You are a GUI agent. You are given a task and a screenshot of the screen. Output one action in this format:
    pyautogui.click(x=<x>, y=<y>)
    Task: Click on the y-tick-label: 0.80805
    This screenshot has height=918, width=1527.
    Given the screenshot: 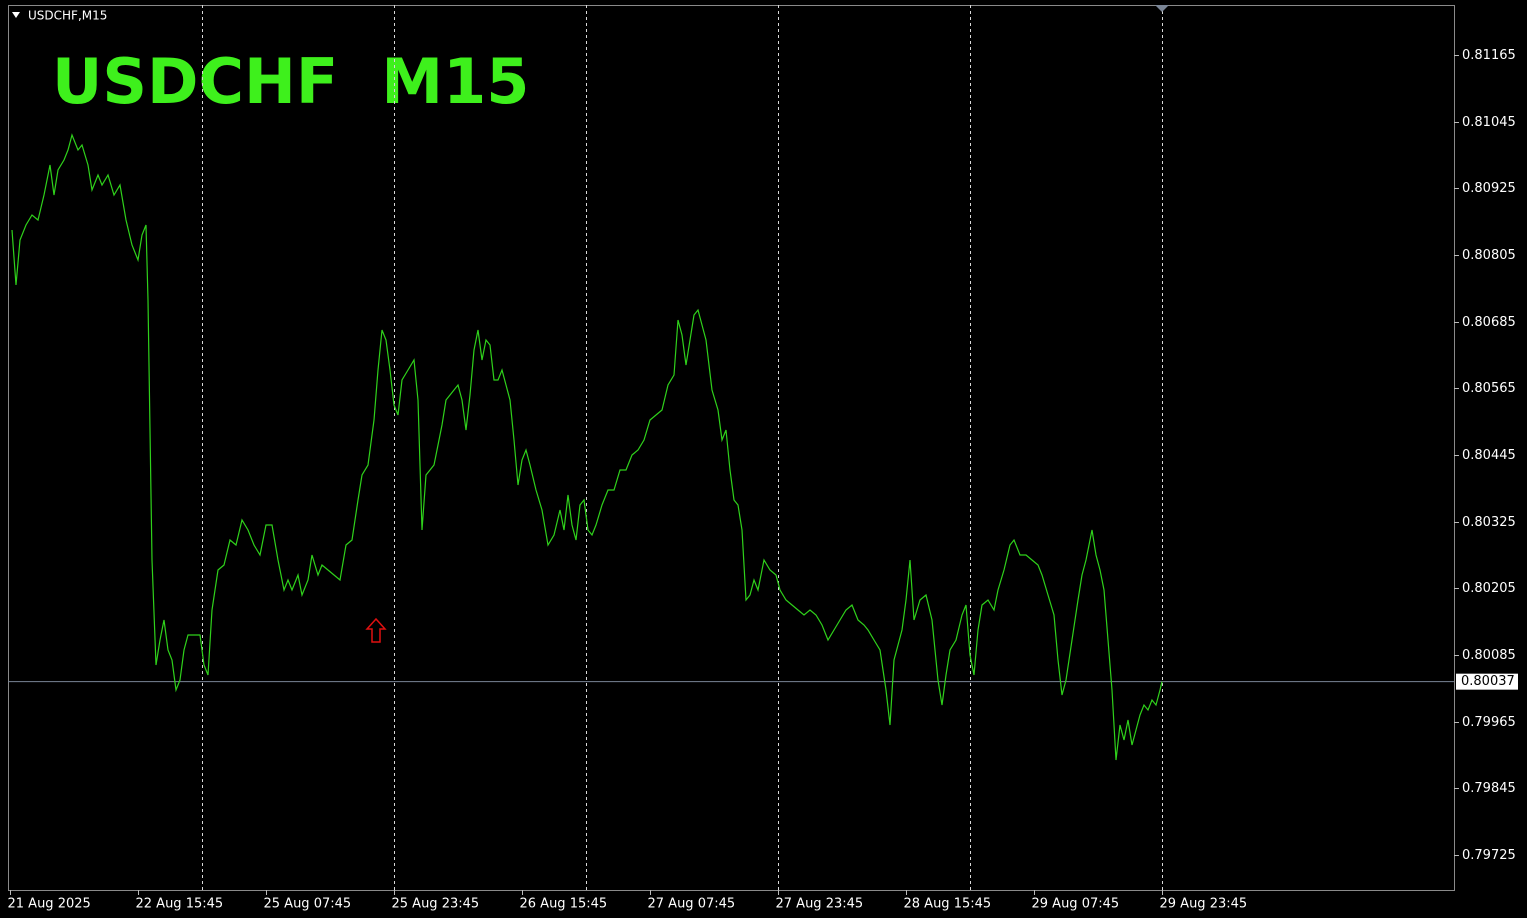 What is the action you would take?
    pyautogui.click(x=1489, y=255)
    